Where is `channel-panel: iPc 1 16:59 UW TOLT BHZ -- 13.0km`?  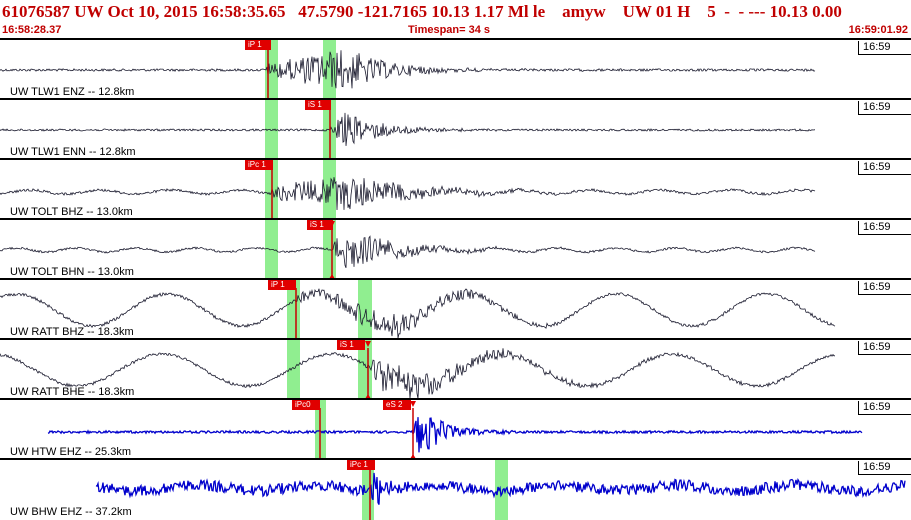 channel-panel: iPc 1 16:59 UW TOLT BHZ -- 13.0km is located at coordinates (455, 189).